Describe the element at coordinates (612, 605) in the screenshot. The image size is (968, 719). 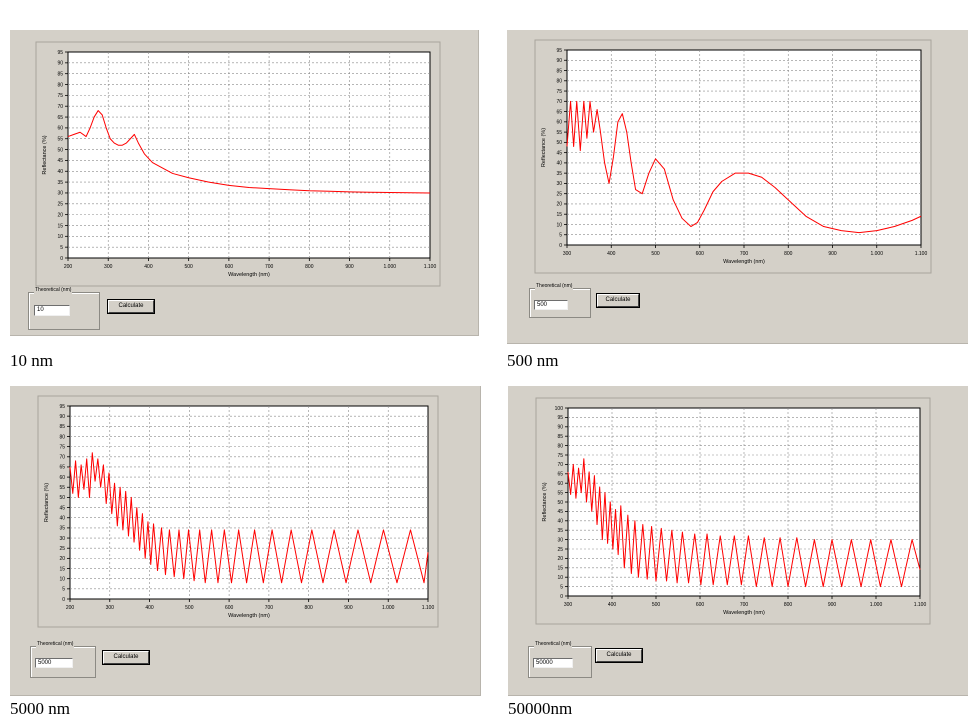
I see `x-tick-label: 400` at that location.